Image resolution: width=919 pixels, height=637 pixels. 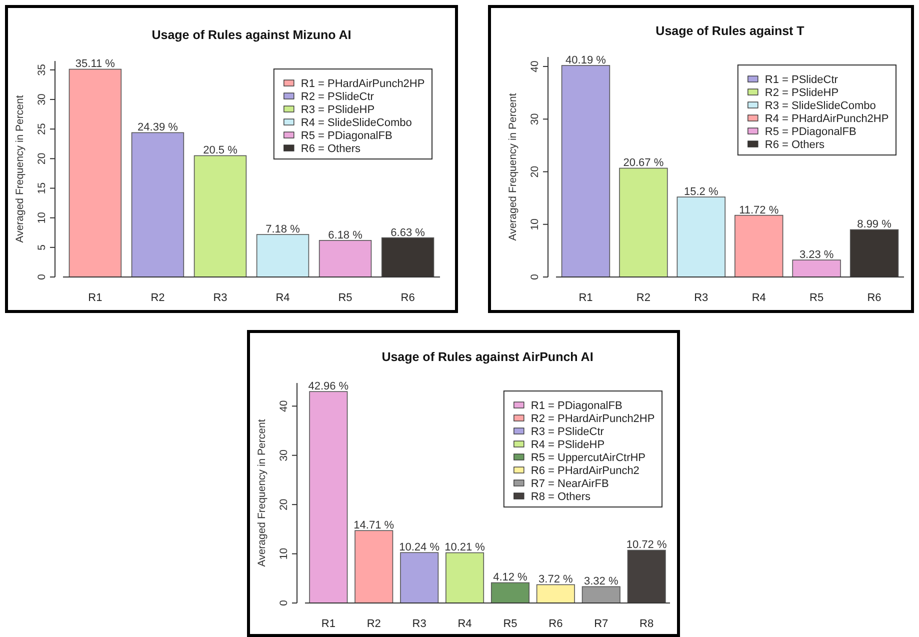 I want to click on chart-title: Usage of Rules against Mizuno AI, so click(x=252, y=35).